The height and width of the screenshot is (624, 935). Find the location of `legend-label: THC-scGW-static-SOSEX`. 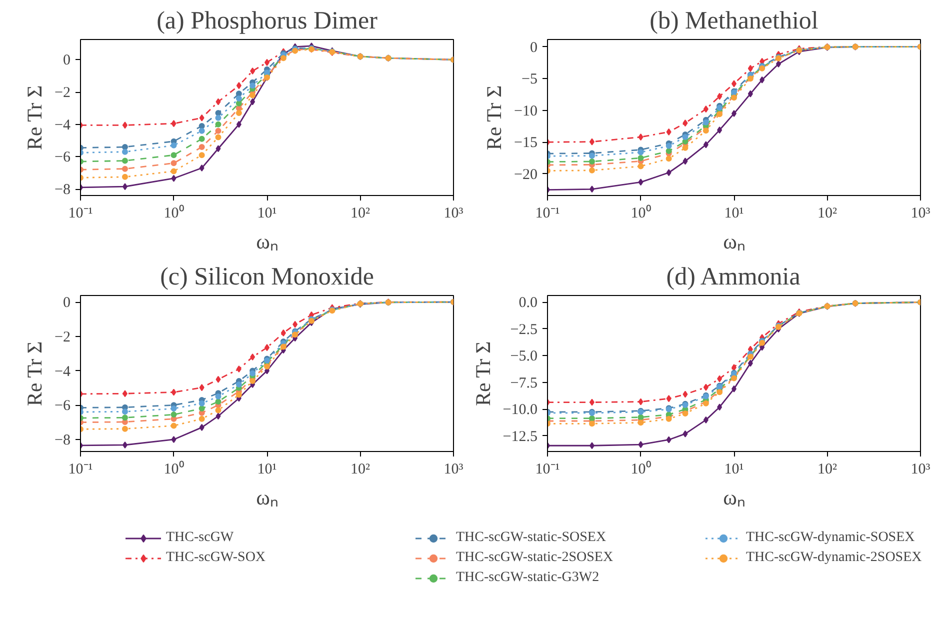

legend-label: THC-scGW-static-SOSEX is located at coordinates (531, 538).